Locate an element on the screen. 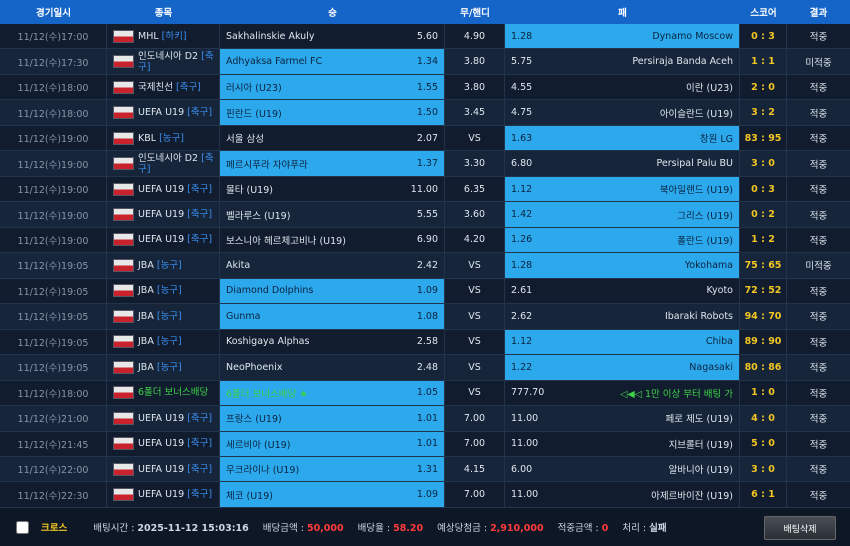 The image size is (850, 546). footer-value: 2025-11-12 15:03:16 is located at coordinates (193, 528).